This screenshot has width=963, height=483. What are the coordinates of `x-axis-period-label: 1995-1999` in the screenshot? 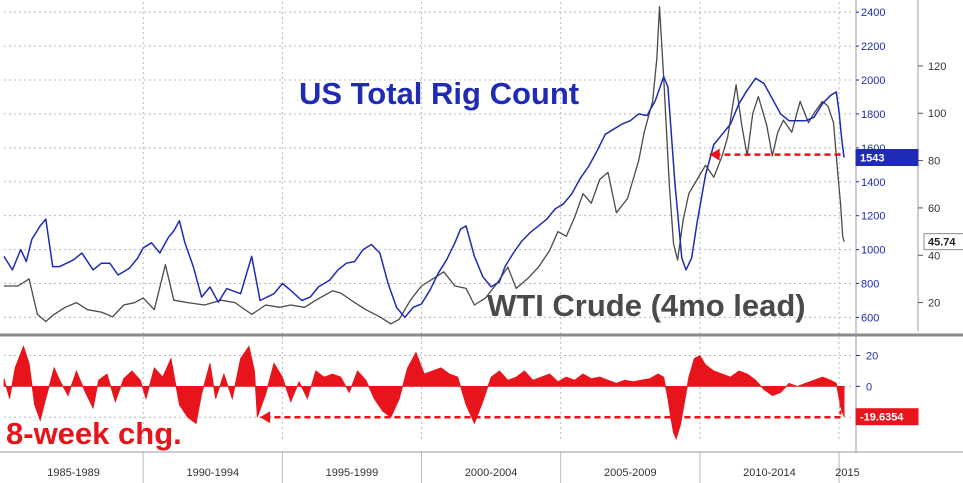 It's located at (352, 473).